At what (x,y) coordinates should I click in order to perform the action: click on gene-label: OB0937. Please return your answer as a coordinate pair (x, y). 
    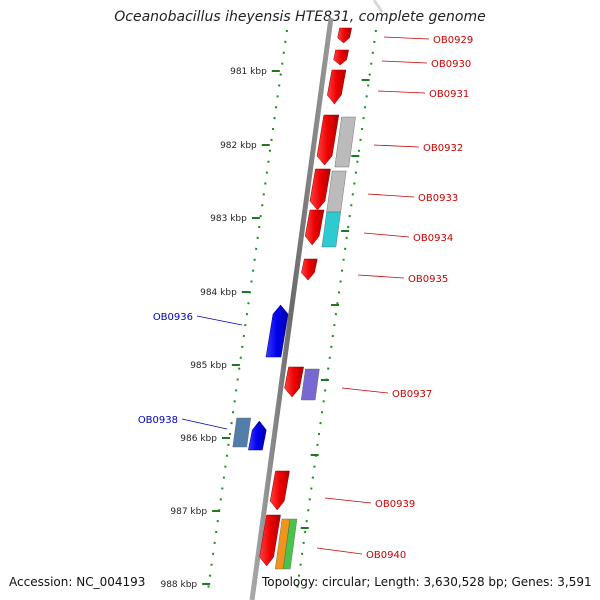
    Looking at the image, I should click on (412, 394).